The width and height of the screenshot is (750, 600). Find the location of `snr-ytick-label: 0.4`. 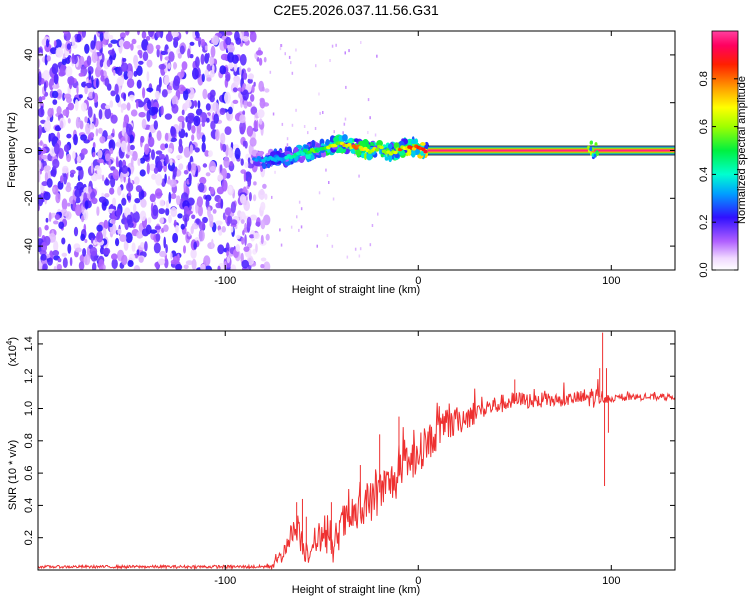

snr-ytick-label: 0.4 is located at coordinates (29, 505).